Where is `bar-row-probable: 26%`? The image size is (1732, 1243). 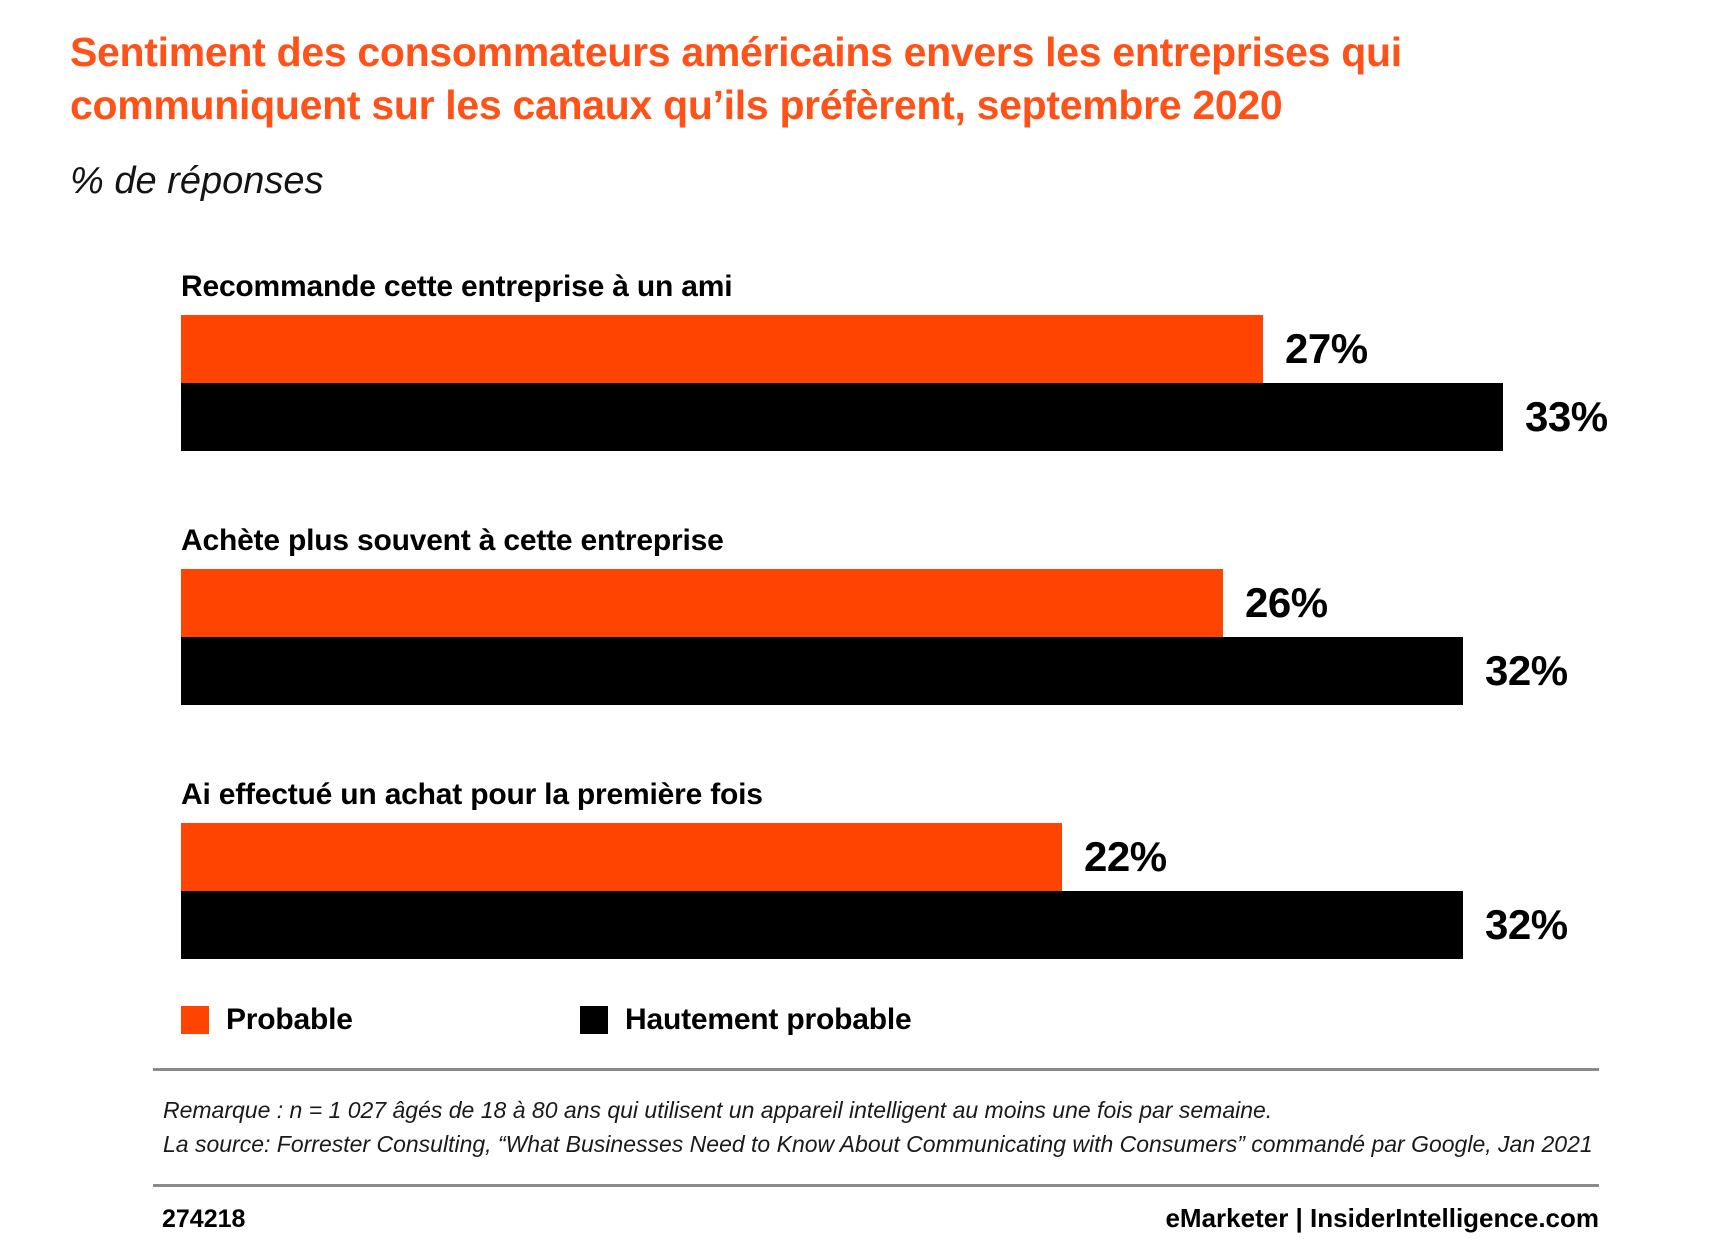
bar-row-probable: 26% is located at coordinates (956, 603).